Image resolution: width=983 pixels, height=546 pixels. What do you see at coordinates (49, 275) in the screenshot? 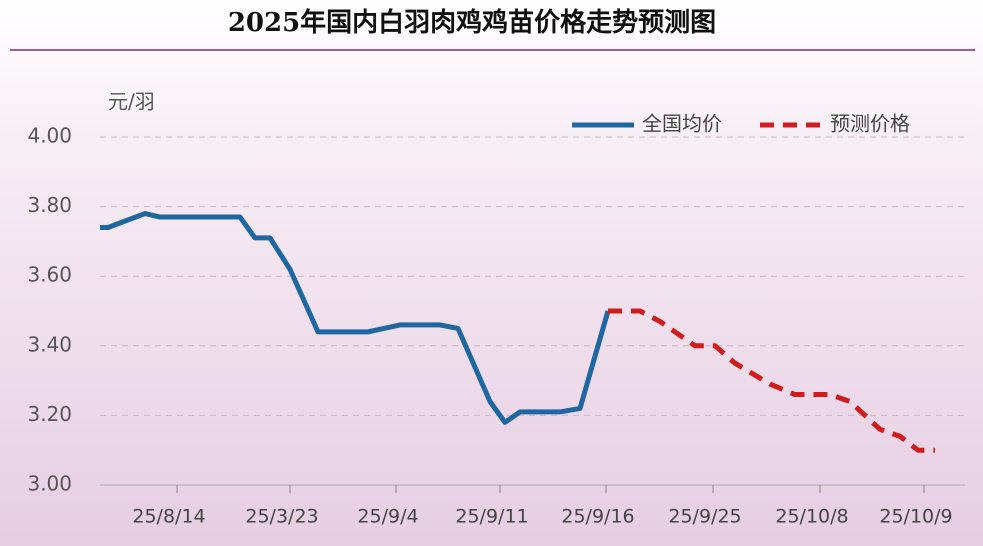
I see `y-tick-label: 3.60` at bounding box center [49, 275].